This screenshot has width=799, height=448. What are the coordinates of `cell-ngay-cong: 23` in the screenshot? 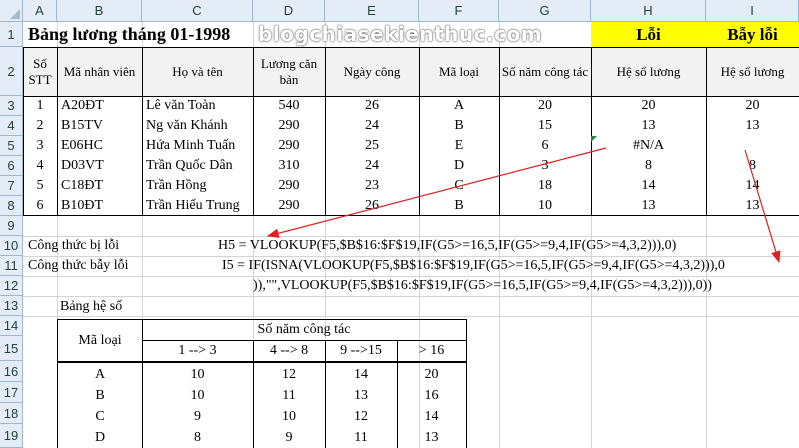 It's located at (372, 185).